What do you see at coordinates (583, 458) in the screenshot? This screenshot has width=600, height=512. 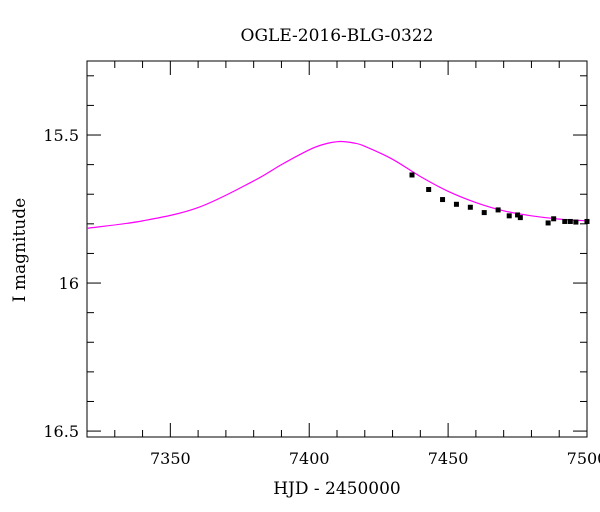 I see `x-tick-label: 7500` at bounding box center [583, 458].